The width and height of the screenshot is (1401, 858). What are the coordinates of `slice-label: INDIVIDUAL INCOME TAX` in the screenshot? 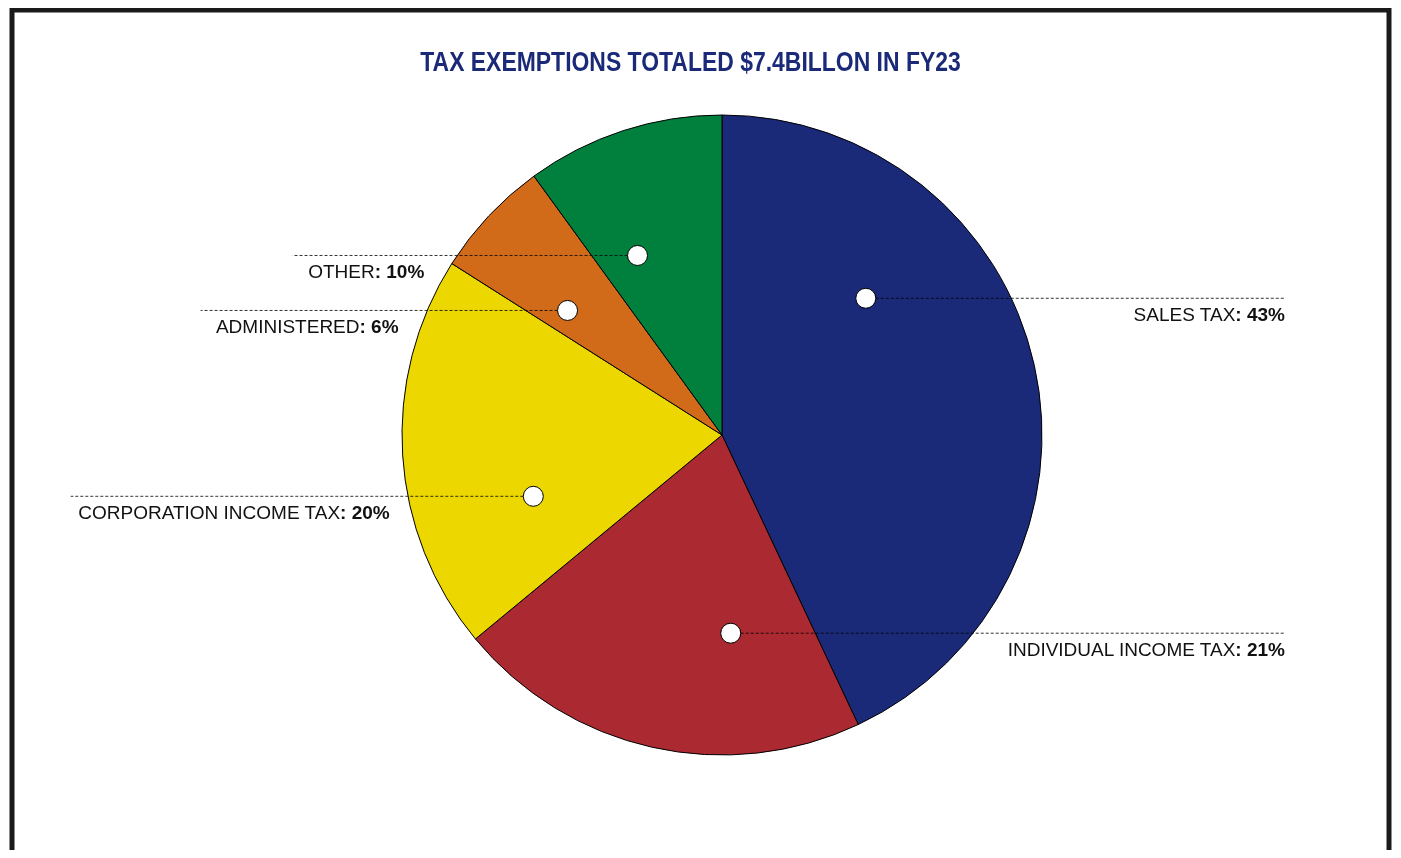 It's located at (1121, 650).